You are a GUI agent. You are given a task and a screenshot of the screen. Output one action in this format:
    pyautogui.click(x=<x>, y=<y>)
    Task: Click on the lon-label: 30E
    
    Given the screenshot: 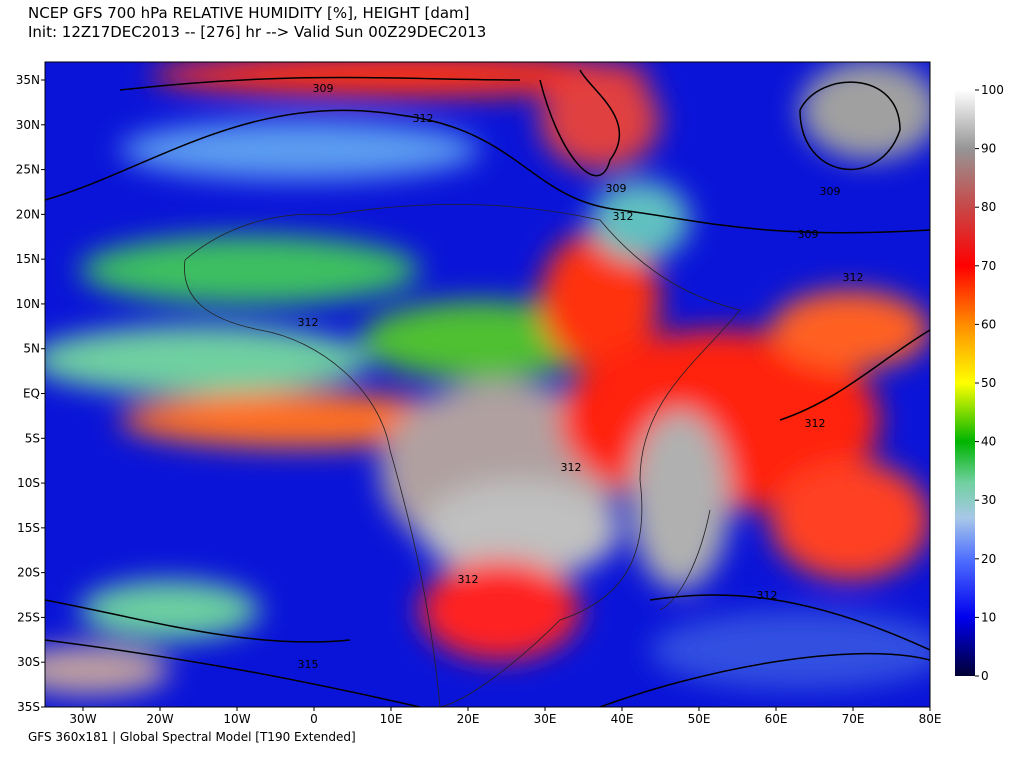 What is the action you would take?
    pyautogui.click(x=545, y=719)
    